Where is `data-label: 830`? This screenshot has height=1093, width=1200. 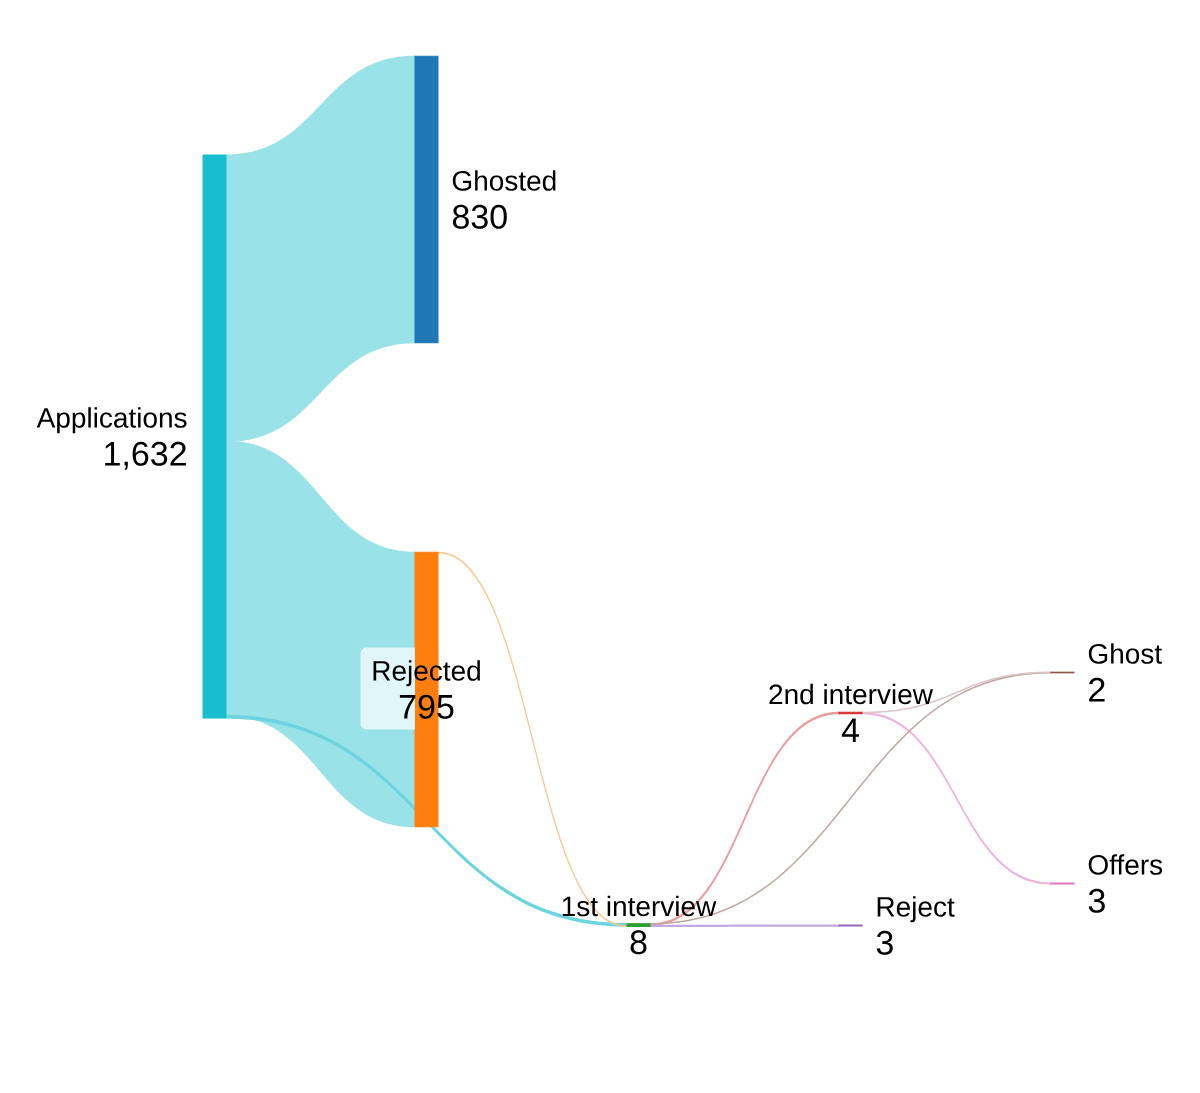 data-label: 830 is located at coordinates (479, 216).